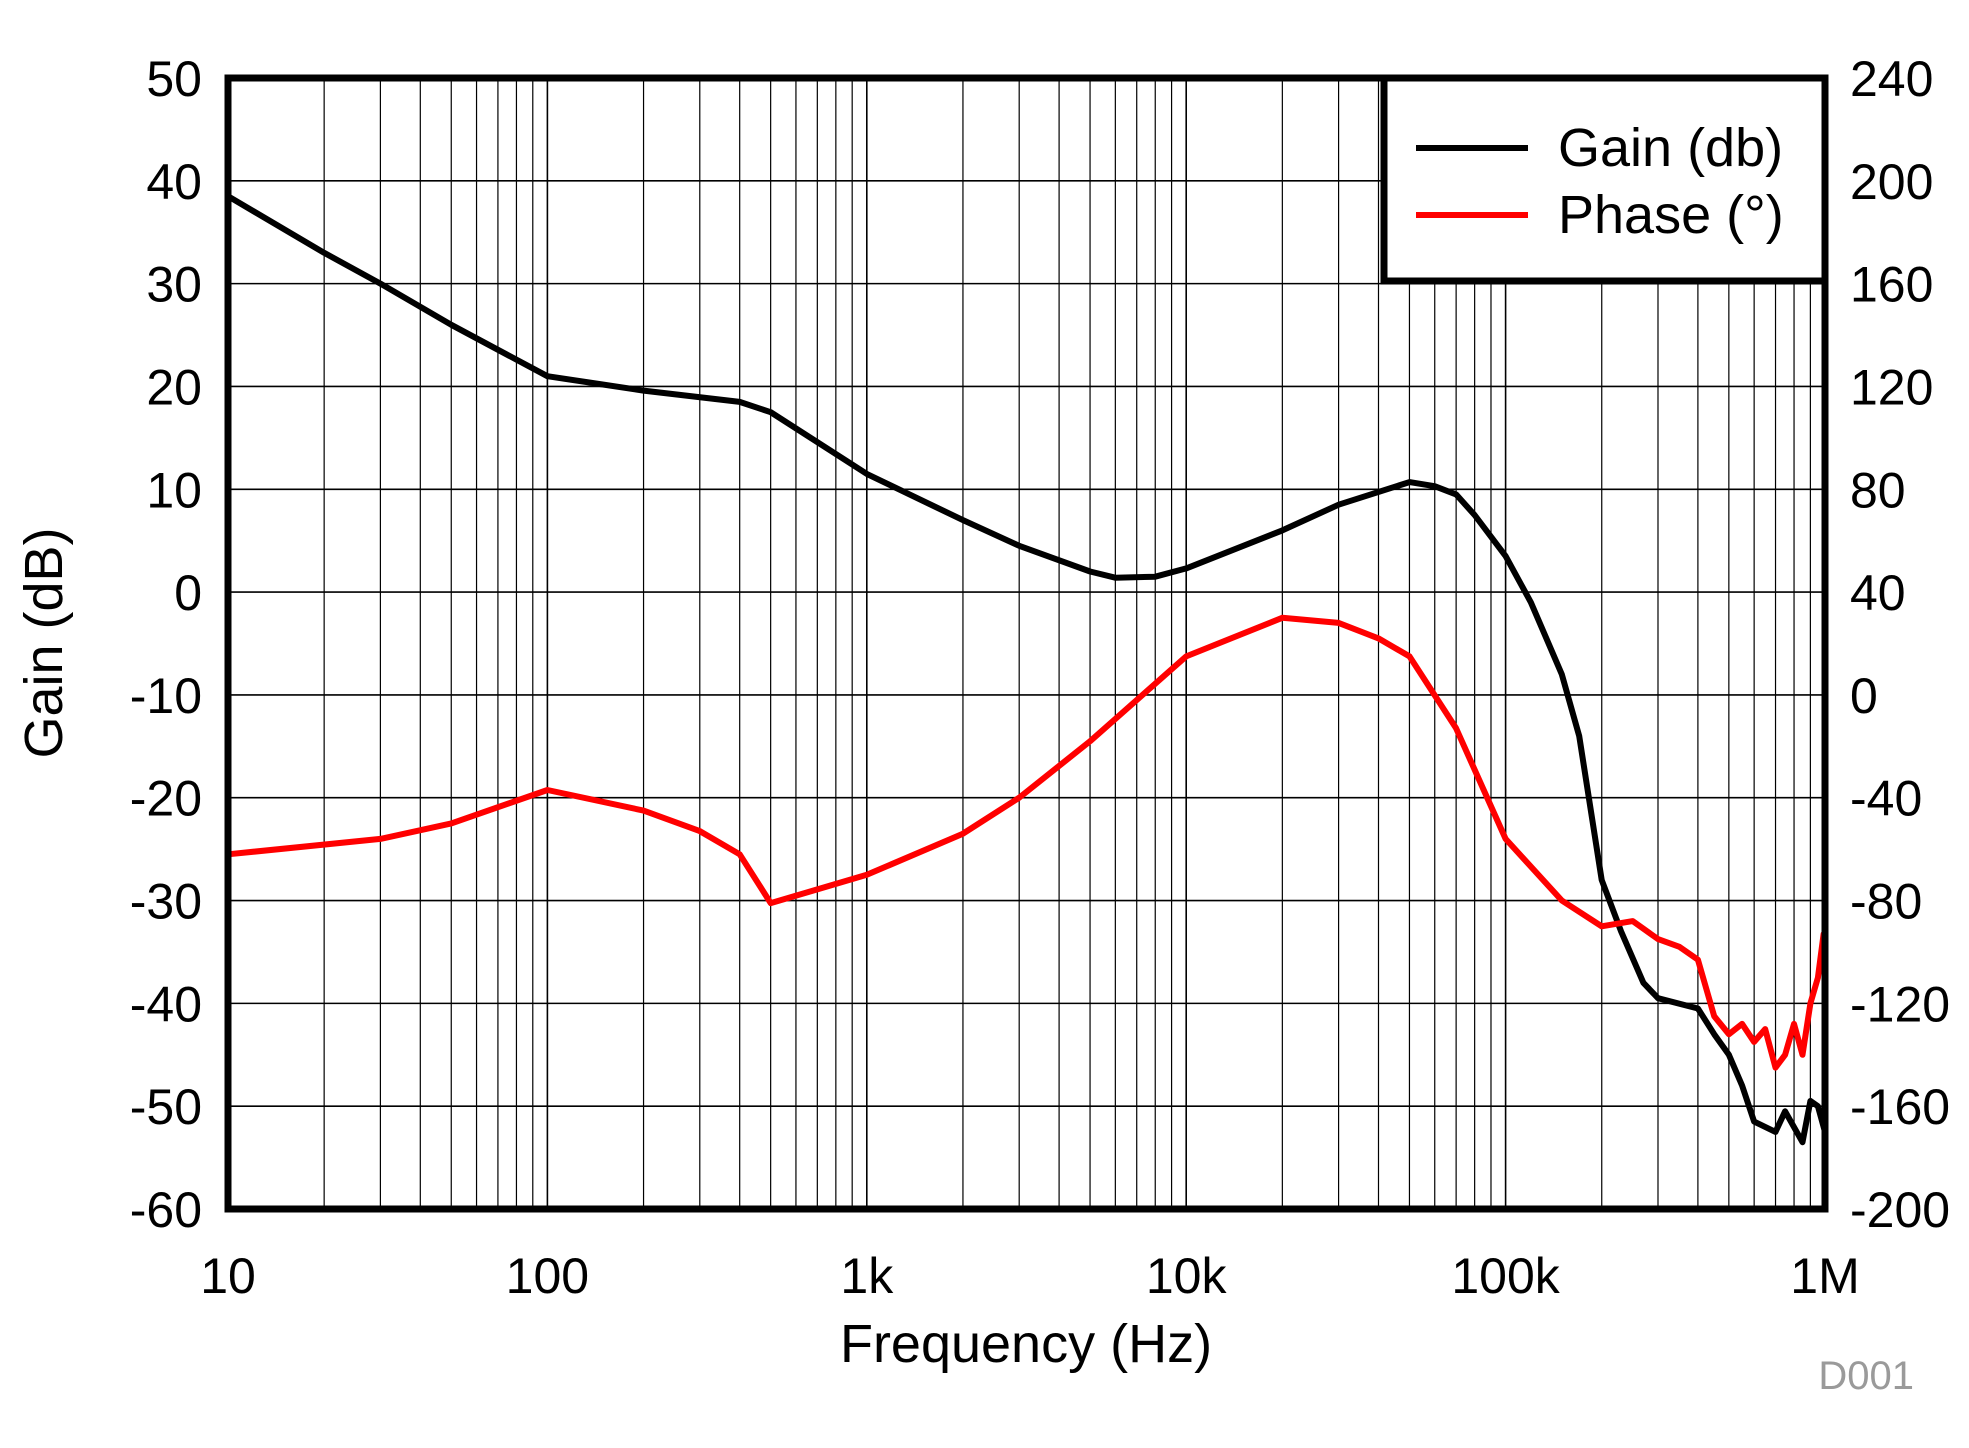 This screenshot has height=1448, width=1969. Describe the element at coordinates (1878, 593) in the screenshot. I see `y2-tick-label: 40` at that location.